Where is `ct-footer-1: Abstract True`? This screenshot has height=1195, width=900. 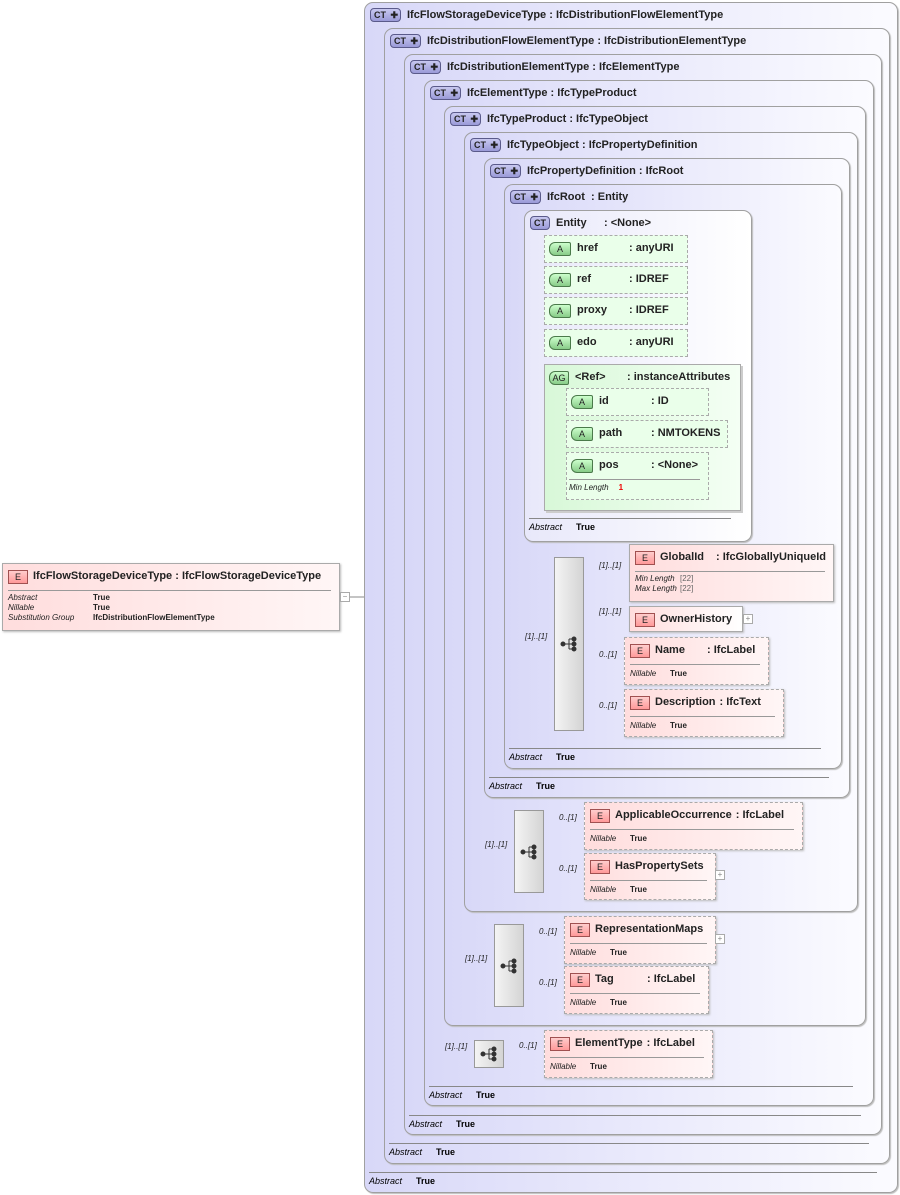
ct-footer-1: Abstract True is located at coordinates (629, 1150).